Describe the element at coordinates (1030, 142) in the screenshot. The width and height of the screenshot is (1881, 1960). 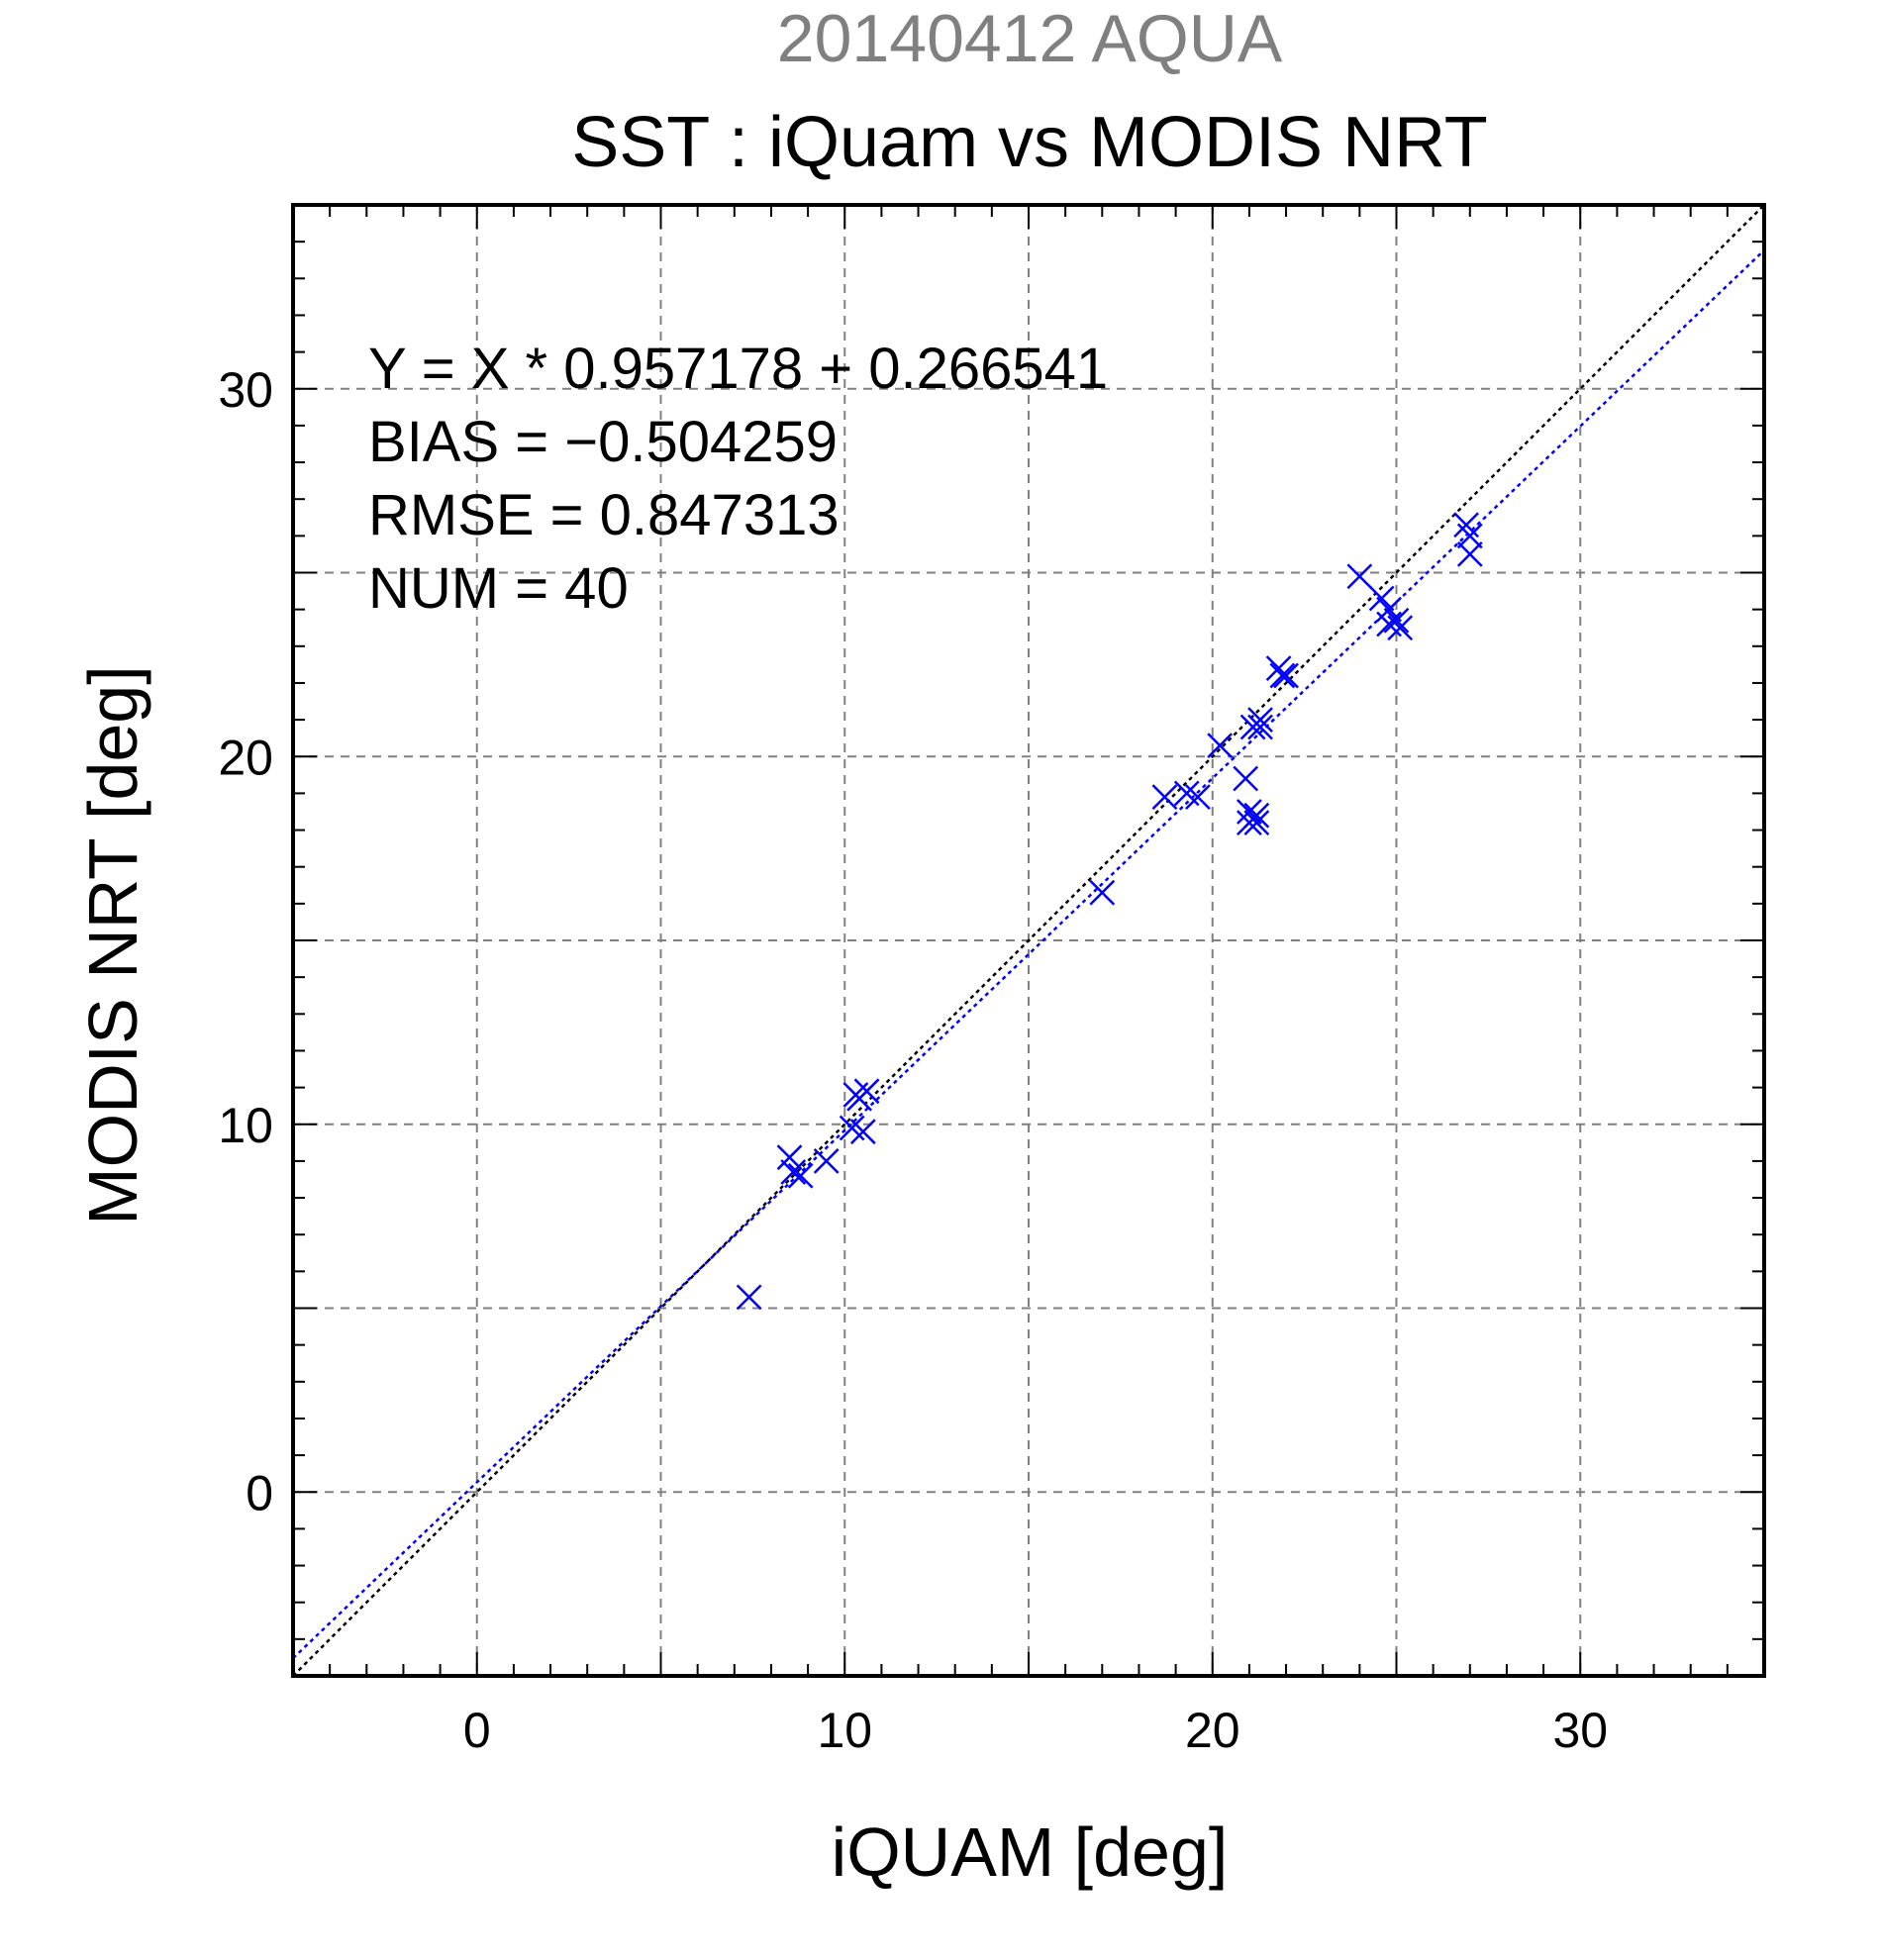
I see `chart-title: SST : iQuam vs MODIS NRT` at that location.